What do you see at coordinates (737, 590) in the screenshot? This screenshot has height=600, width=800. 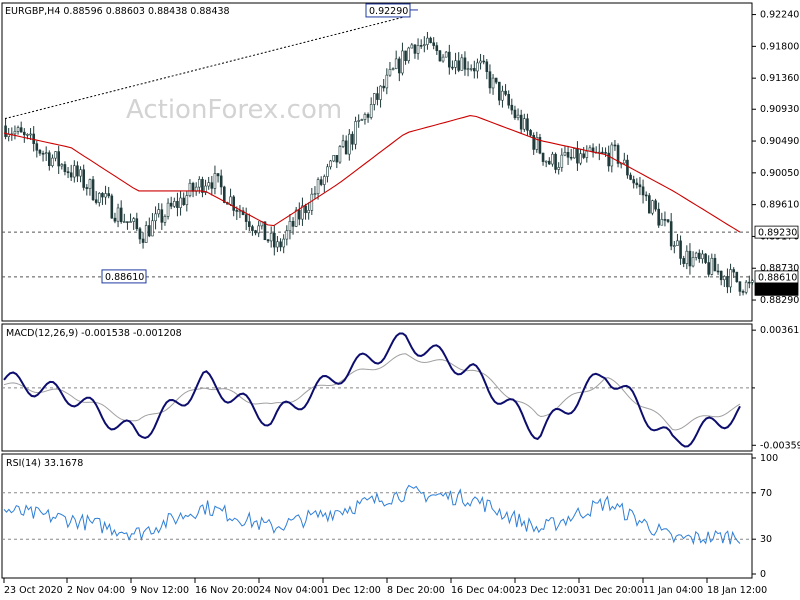 I see `x-axis-label: 18 Jan 12:00` at bounding box center [737, 590].